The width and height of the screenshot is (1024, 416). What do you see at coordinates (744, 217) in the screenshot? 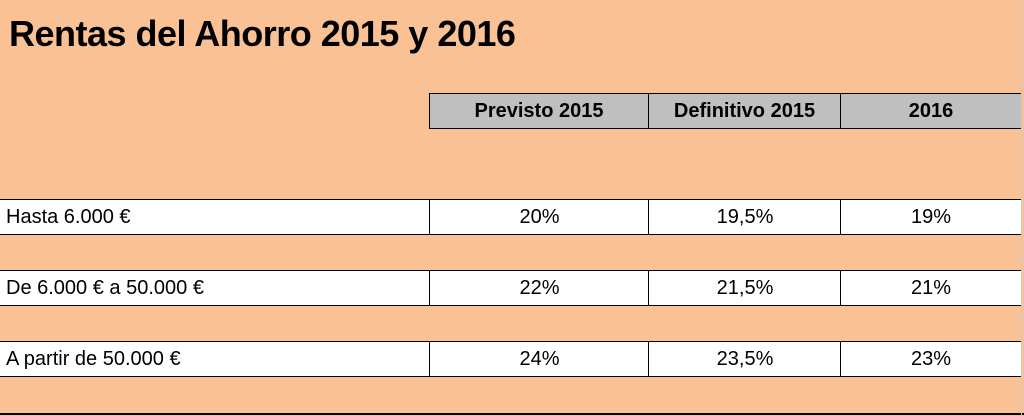
I see `cell-definitivo-2015: 19,5%` at bounding box center [744, 217].